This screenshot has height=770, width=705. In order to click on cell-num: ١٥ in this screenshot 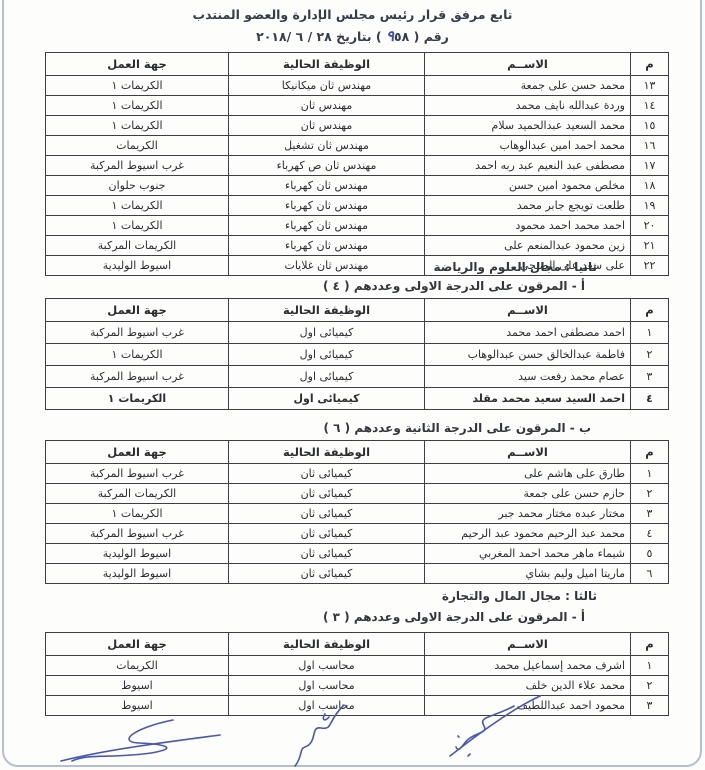, I will do `click(649, 125)`.